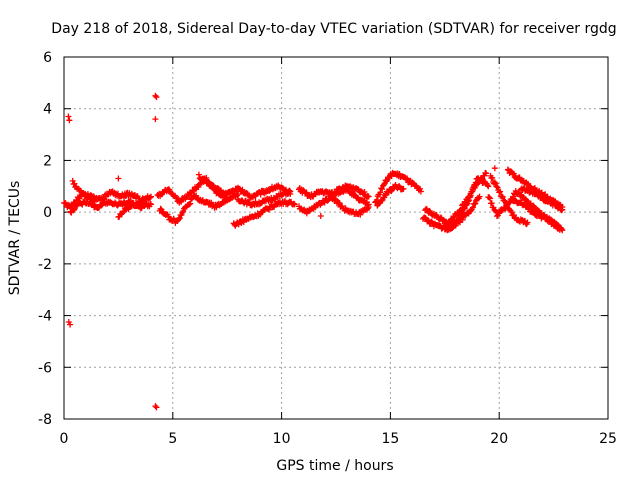  What do you see at coordinates (282, 439) in the screenshot?
I see `x-tick-label: 10` at bounding box center [282, 439].